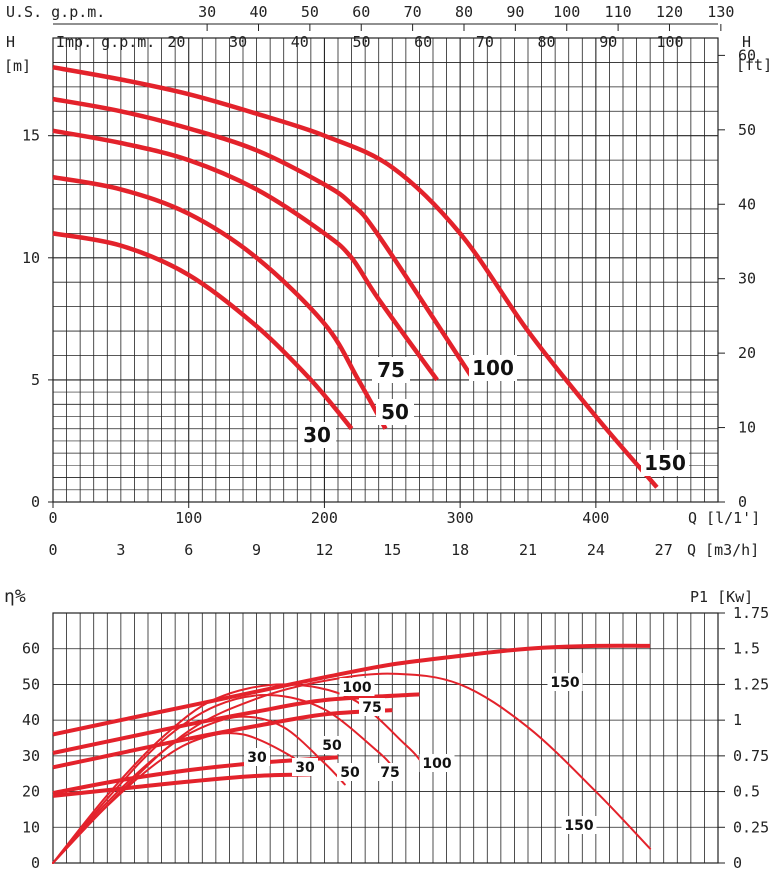 The width and height of the screenshot is (780, 870). I want to click on head-curve-label-50: 50, so click(395, 412).